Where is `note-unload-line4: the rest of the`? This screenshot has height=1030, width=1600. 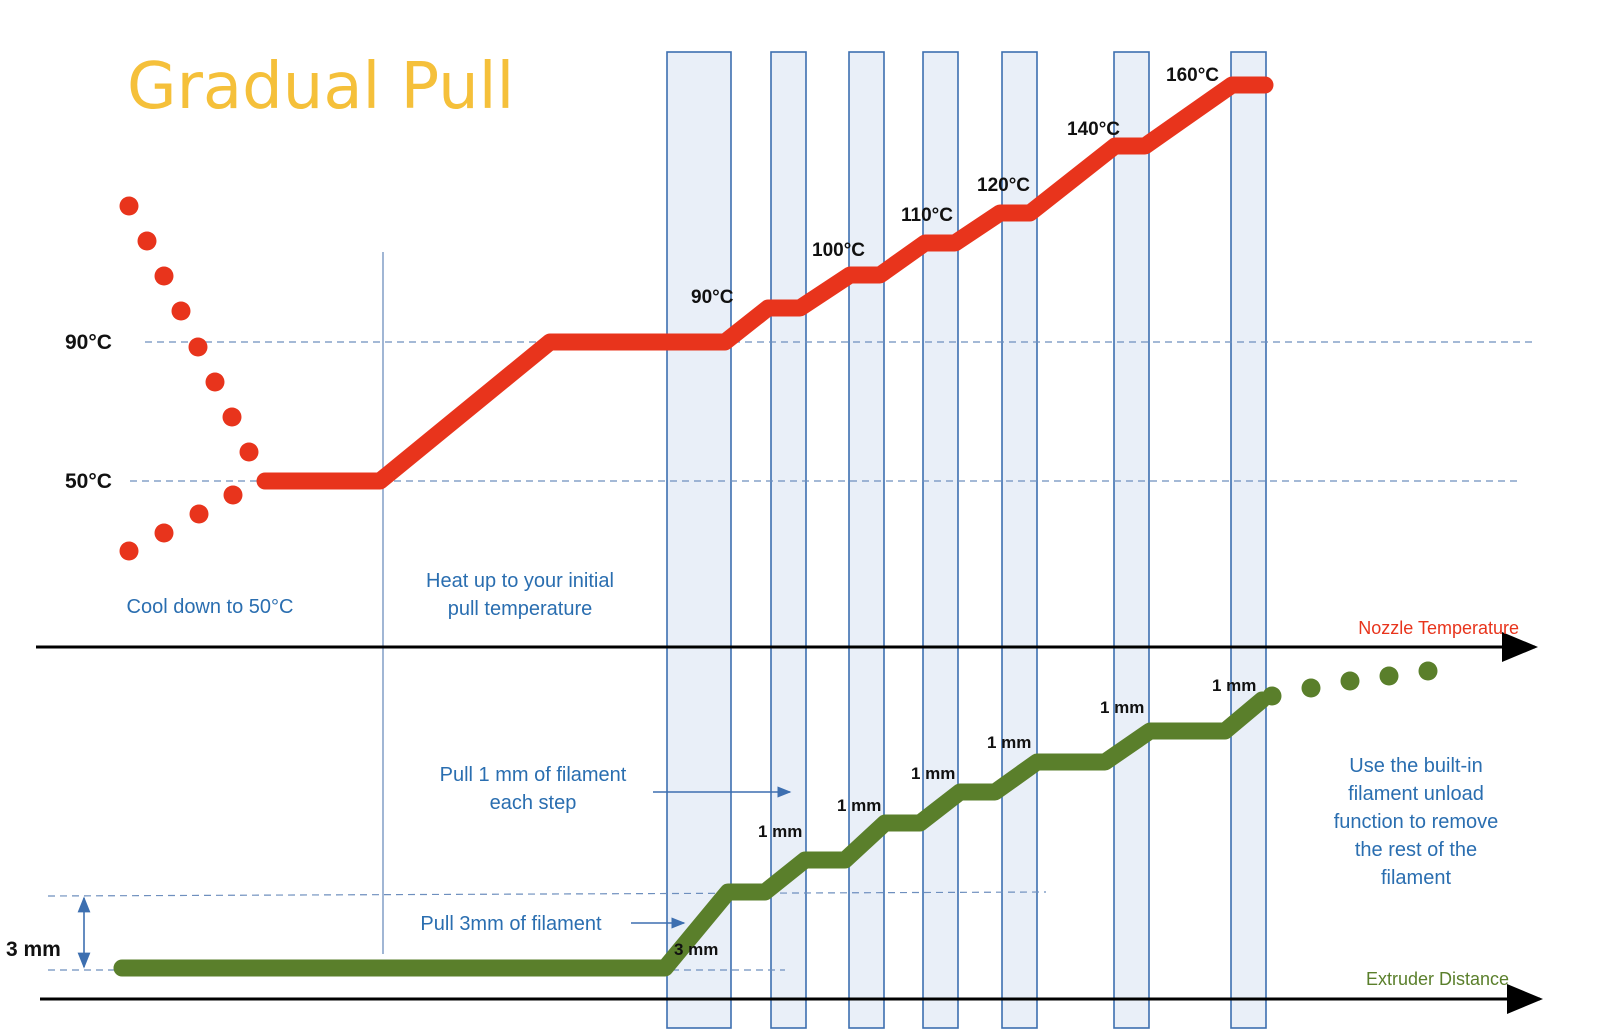 note-unload-line4: the rest of the is located at coordinates (1416, 850).